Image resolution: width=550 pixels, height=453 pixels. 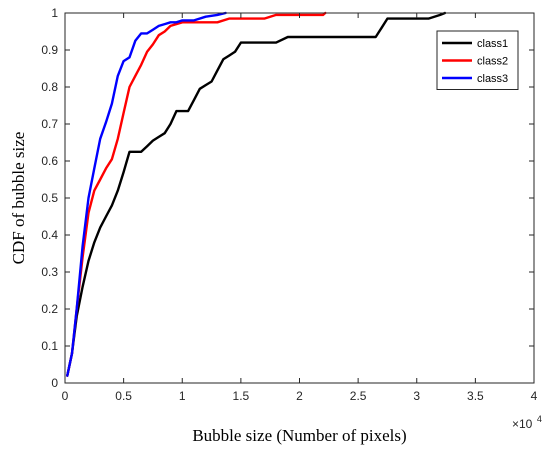 What do you see at coordinates (54, 13) in the screenshot?
I see `y-tick-label: 1` at bounding box center [54, 13].